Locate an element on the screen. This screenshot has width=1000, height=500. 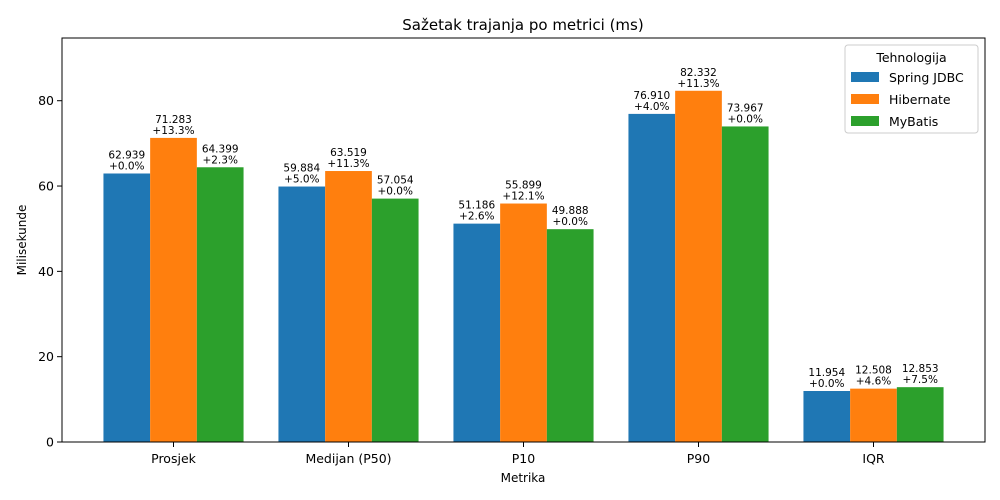
bar-value-label: 51.186 is located at coordinates (476, 206).